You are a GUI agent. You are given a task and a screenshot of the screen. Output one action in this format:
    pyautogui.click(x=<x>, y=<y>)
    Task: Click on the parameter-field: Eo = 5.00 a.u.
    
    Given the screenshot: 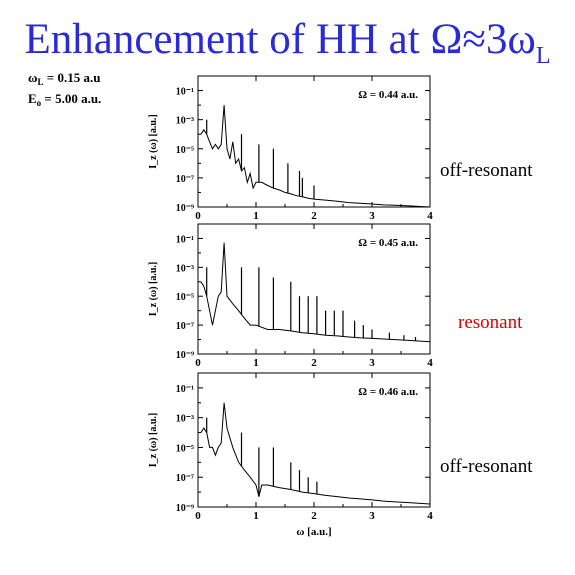 What is the action you would take?
    pyautogui.click(x=65, y=99)
    